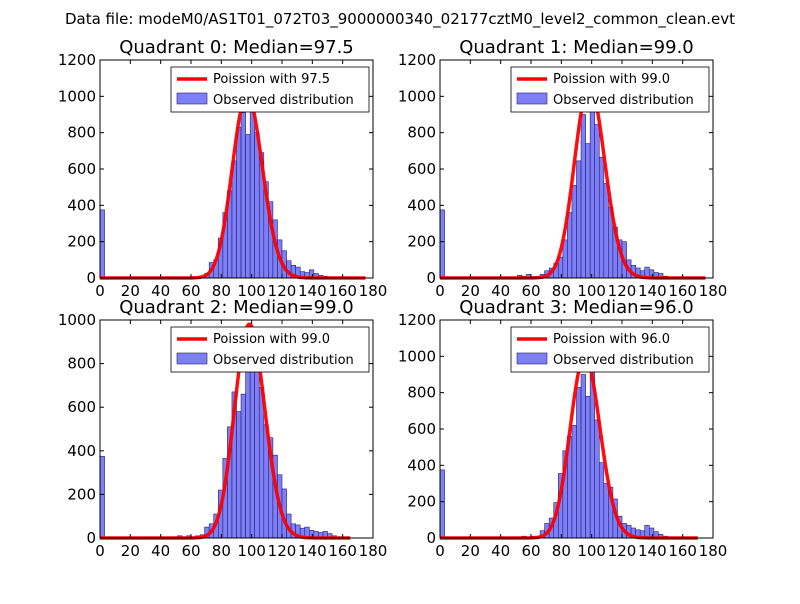 This screenshot has width=800, height=604. I want to click on subplot-title: Quadrant 0: Median=97.5, so click(236, 47).